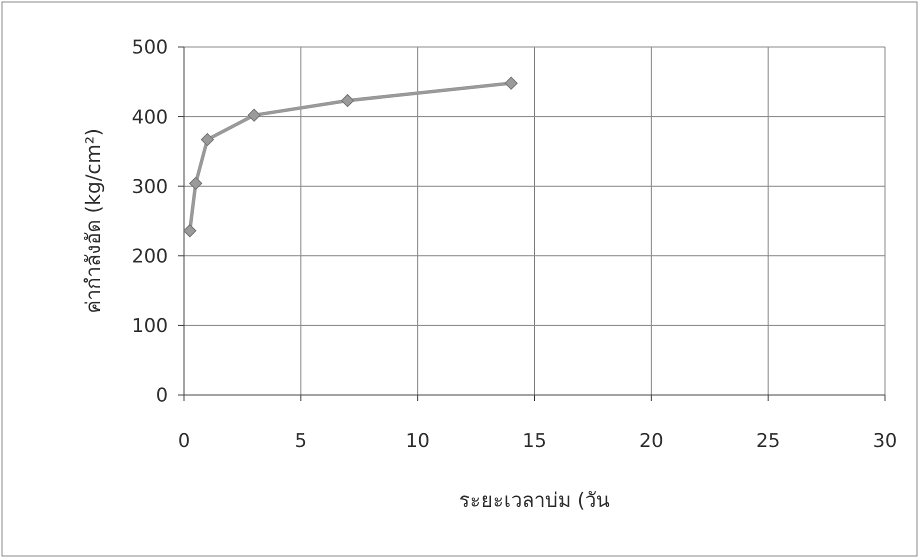  What do you see at coordinates (162, 395) in the screenshot?
I see `y-tick-label: 0` at bounding box center [162, 395].